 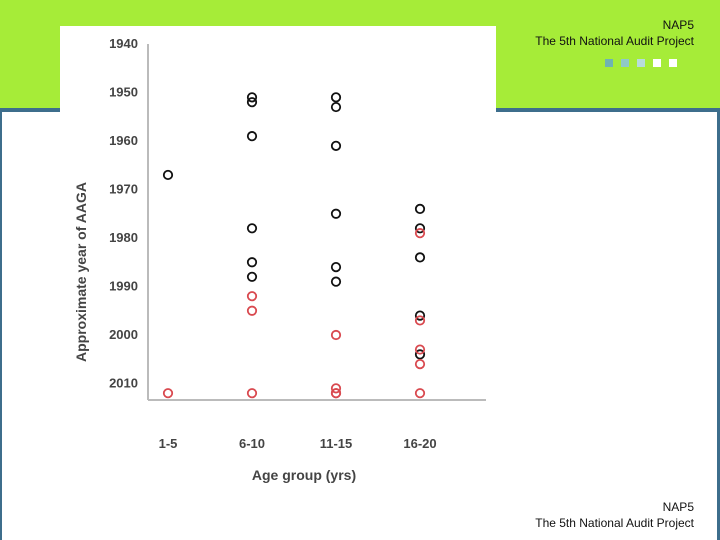 I want to click on right-border, so click(x=718, y=325).